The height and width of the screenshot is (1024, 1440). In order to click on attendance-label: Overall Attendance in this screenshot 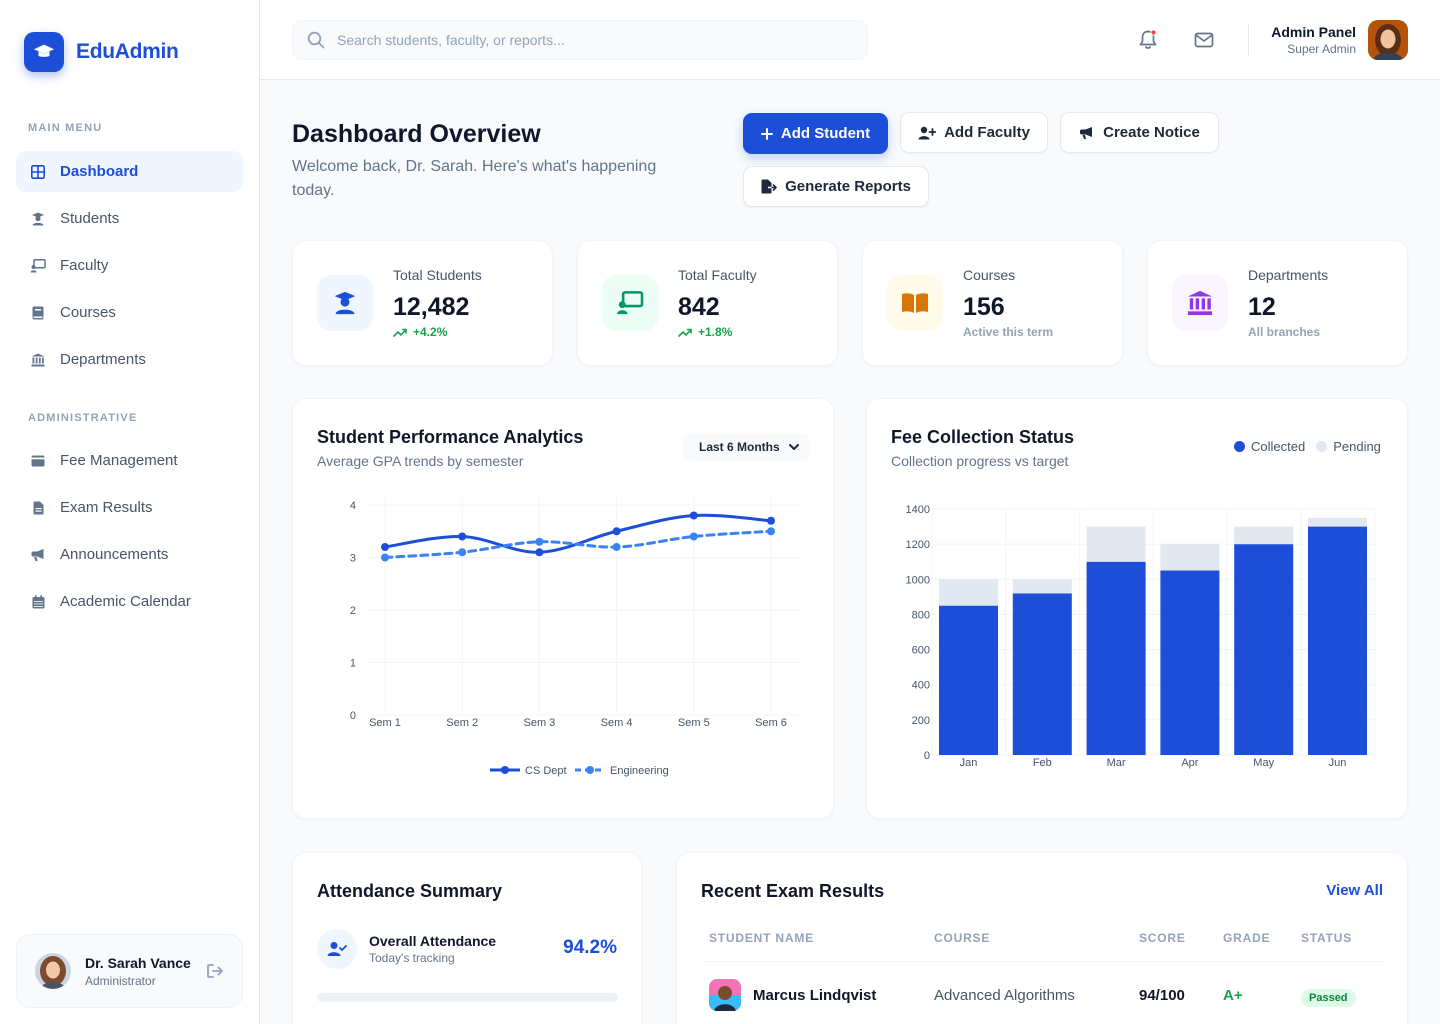, I will do `click(433, 941)`.